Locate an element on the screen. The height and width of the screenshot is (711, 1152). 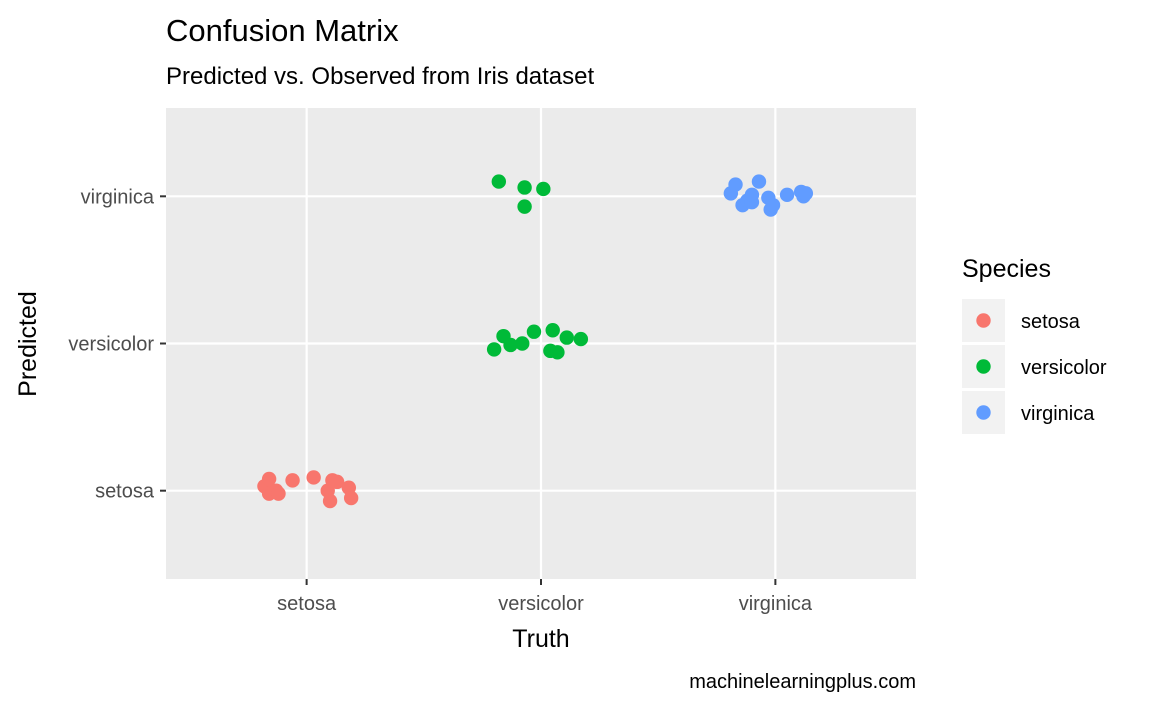
y-axis-title: Predicted is located at coordinates (28, 344).